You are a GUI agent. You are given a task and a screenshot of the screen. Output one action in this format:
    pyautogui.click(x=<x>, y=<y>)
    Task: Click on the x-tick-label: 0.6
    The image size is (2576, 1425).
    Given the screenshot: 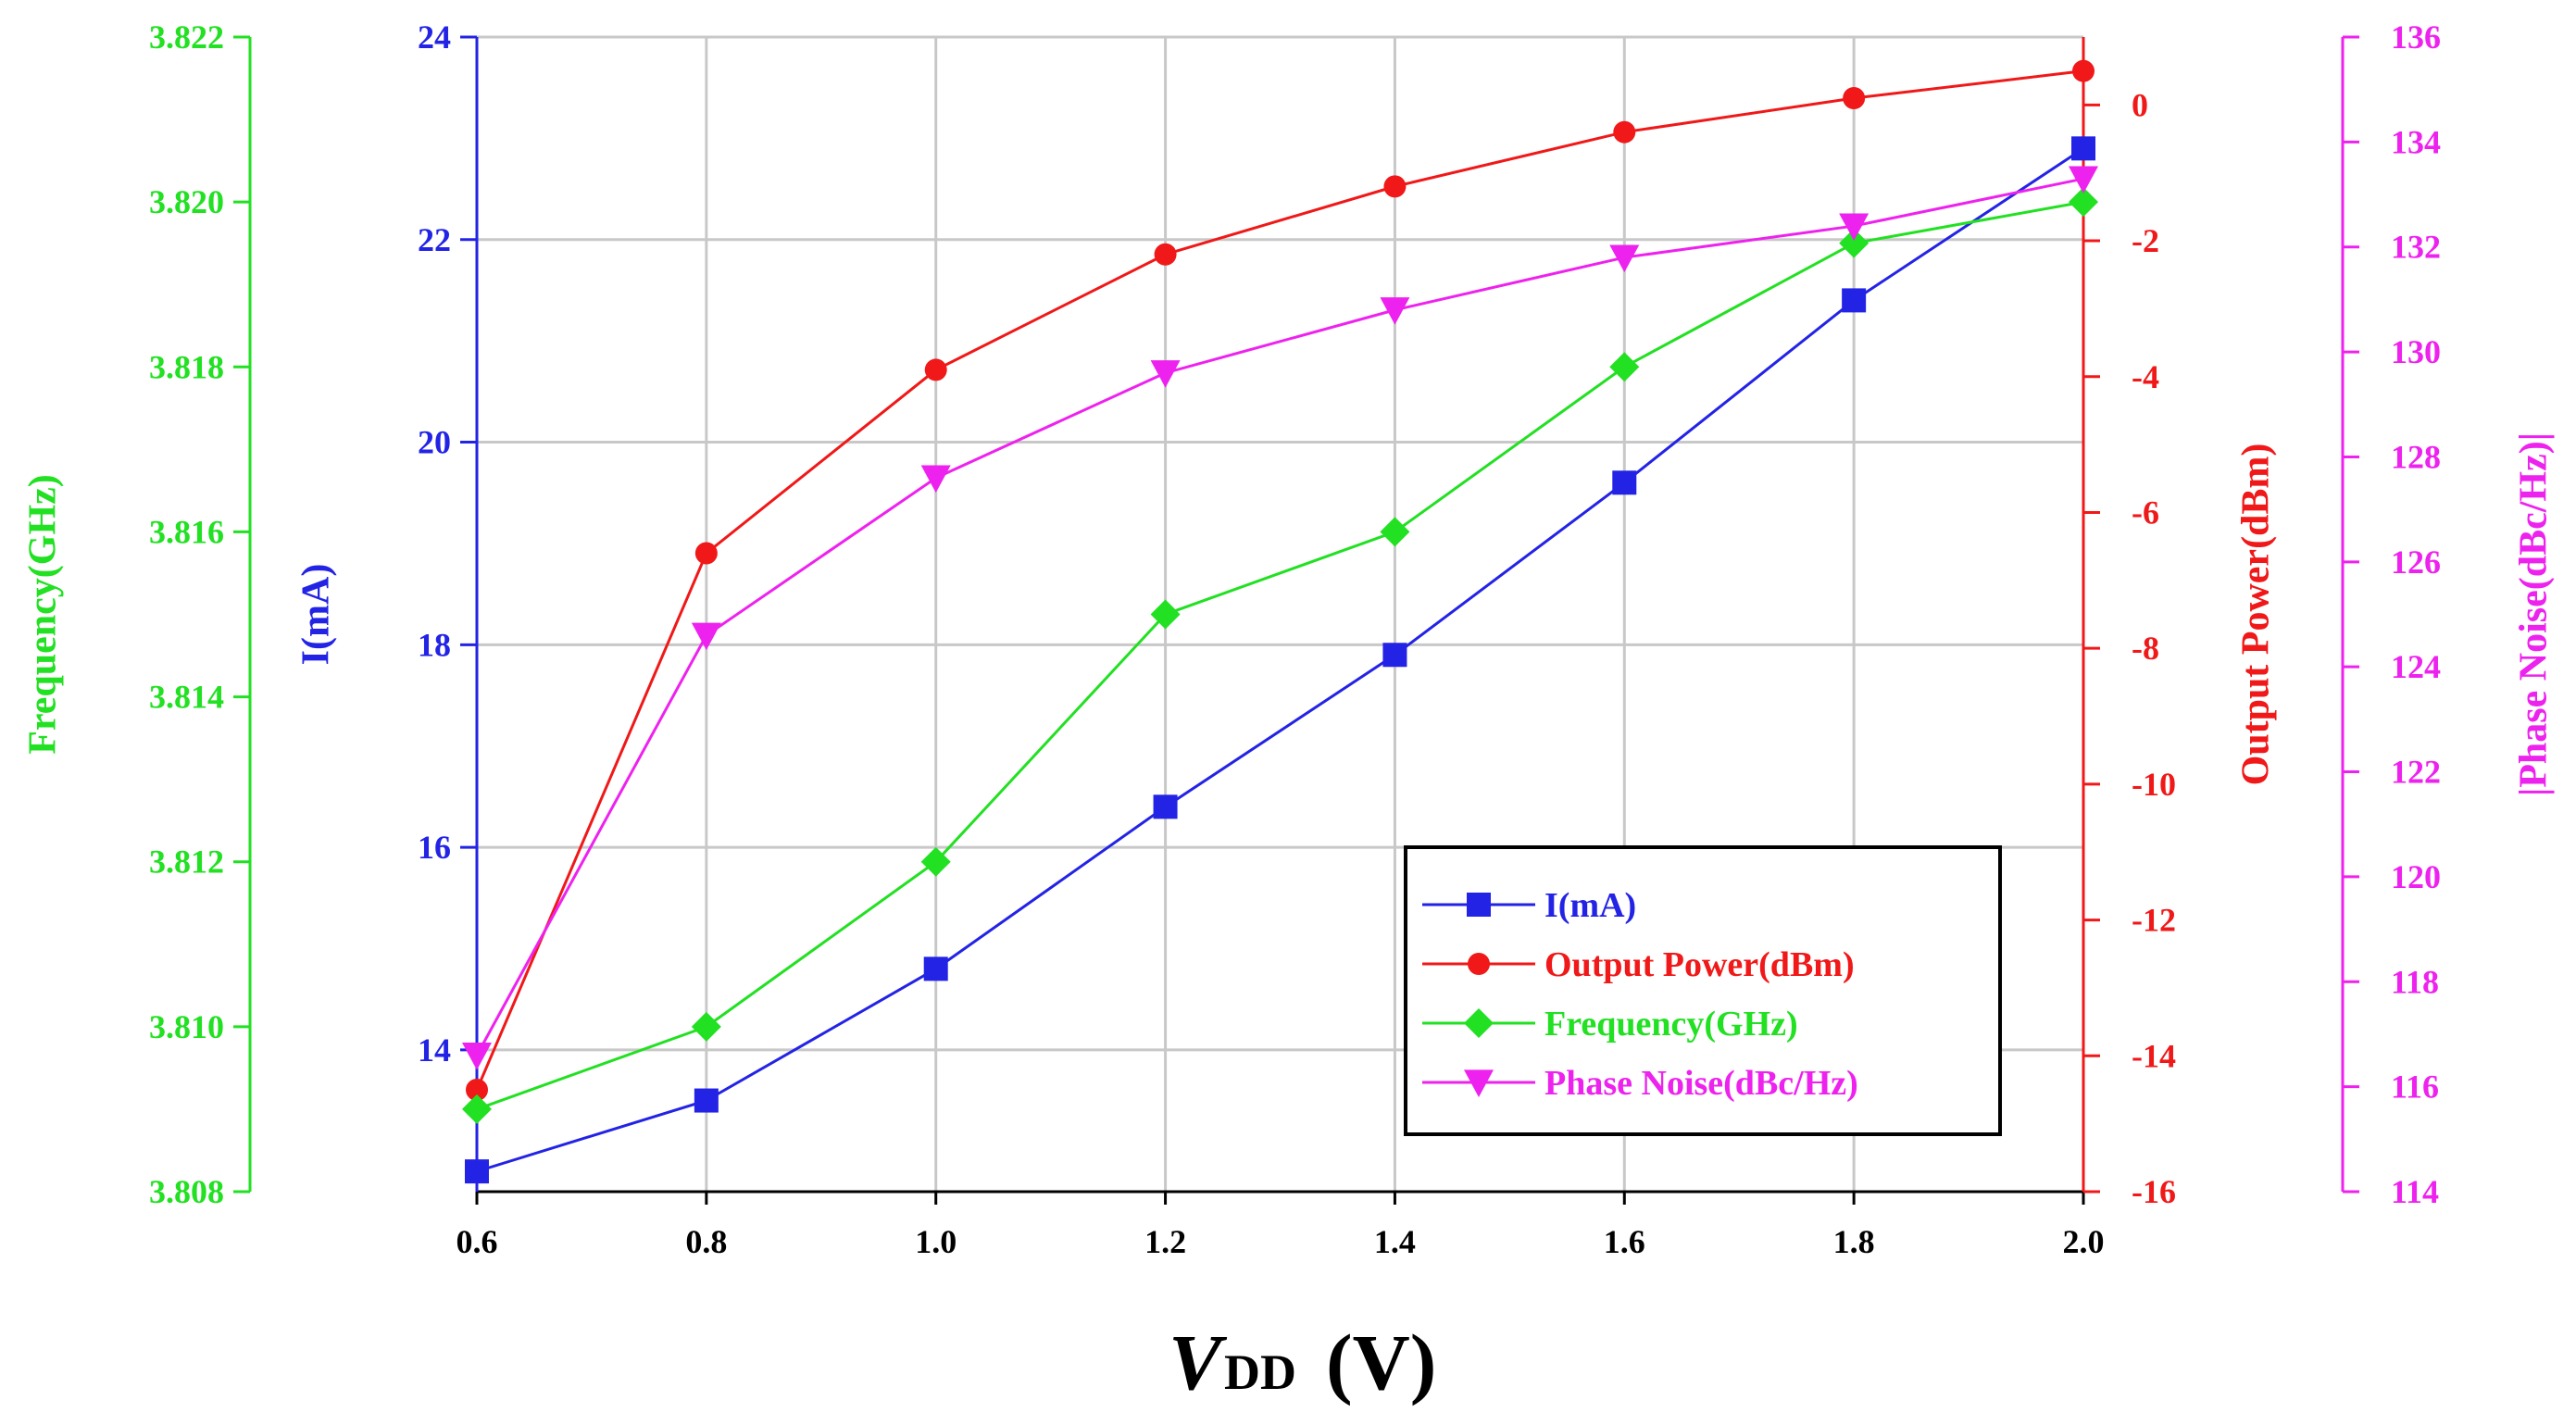 What is the action you would take?
    pyautogui.click(x=477, y=1242)
    